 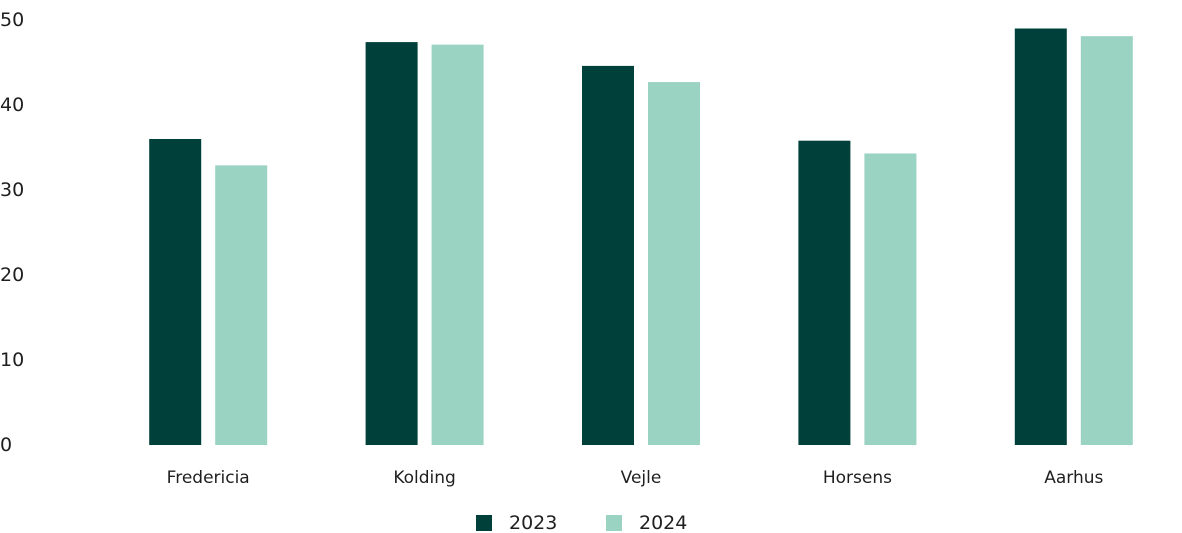 What do you see at coordinates (208, 478) in the screenshot?
I see `x-category-label: Fredericia` at bounding box center [208, 478].